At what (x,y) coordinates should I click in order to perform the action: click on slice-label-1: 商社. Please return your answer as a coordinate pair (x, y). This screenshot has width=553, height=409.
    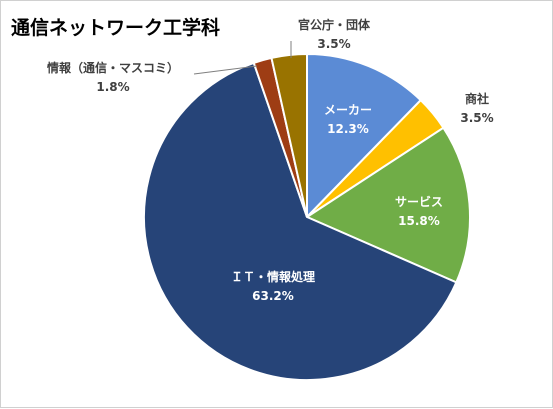
    Looking at the image, I should click on (477, 98).